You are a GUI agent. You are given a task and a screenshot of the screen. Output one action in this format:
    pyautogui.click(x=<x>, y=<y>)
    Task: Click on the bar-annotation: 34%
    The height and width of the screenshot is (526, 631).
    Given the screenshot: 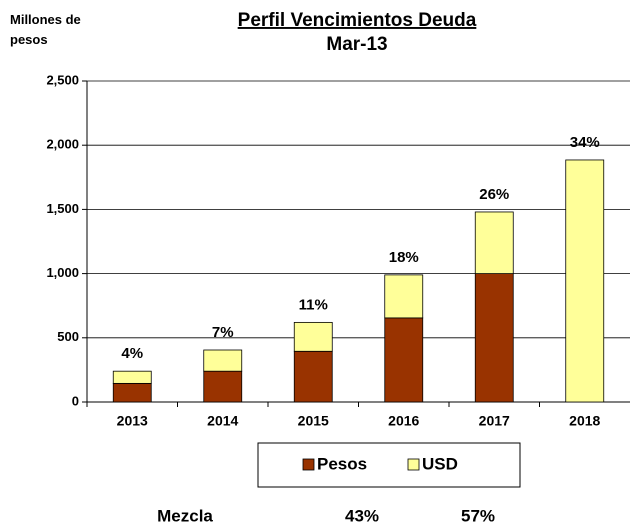 What is the action you would take?
    pyautogui.click(x=585, y=142)
    